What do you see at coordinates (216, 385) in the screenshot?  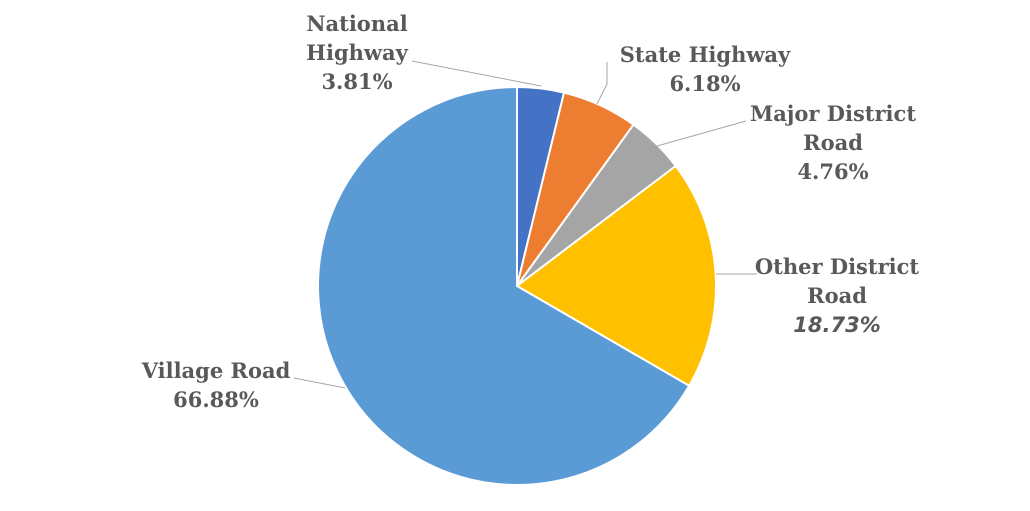 I see `data-label-village-road: Village Road 66.88%` at bounding box center [216, 385].